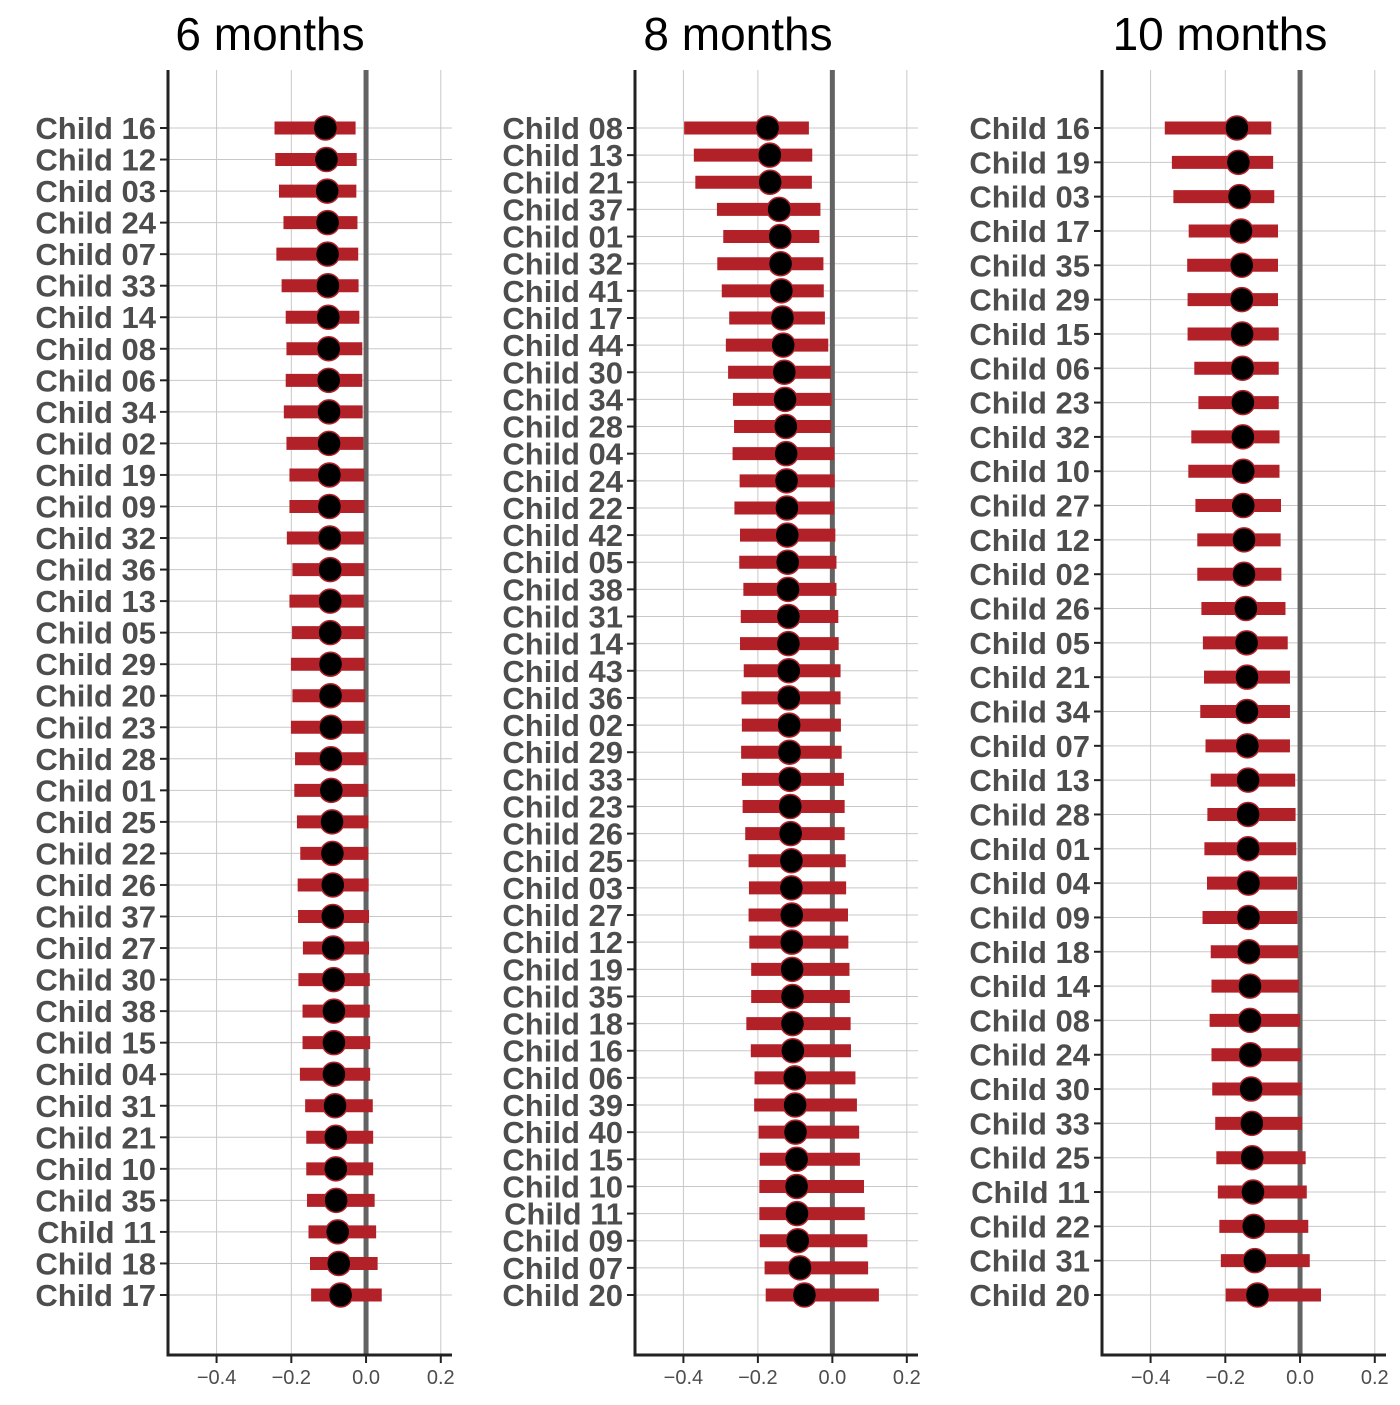 This screenshot has width=1400, height=1405. I want to click on panel-title: 6 months, so click(269, 34).